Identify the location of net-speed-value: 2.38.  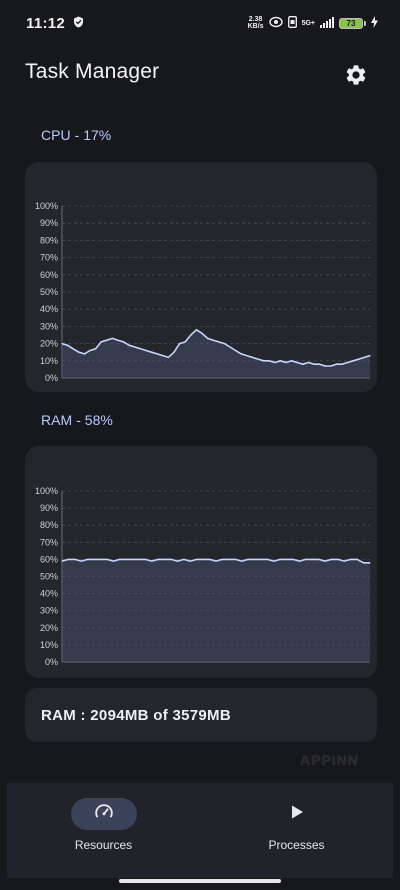
(255, 19).